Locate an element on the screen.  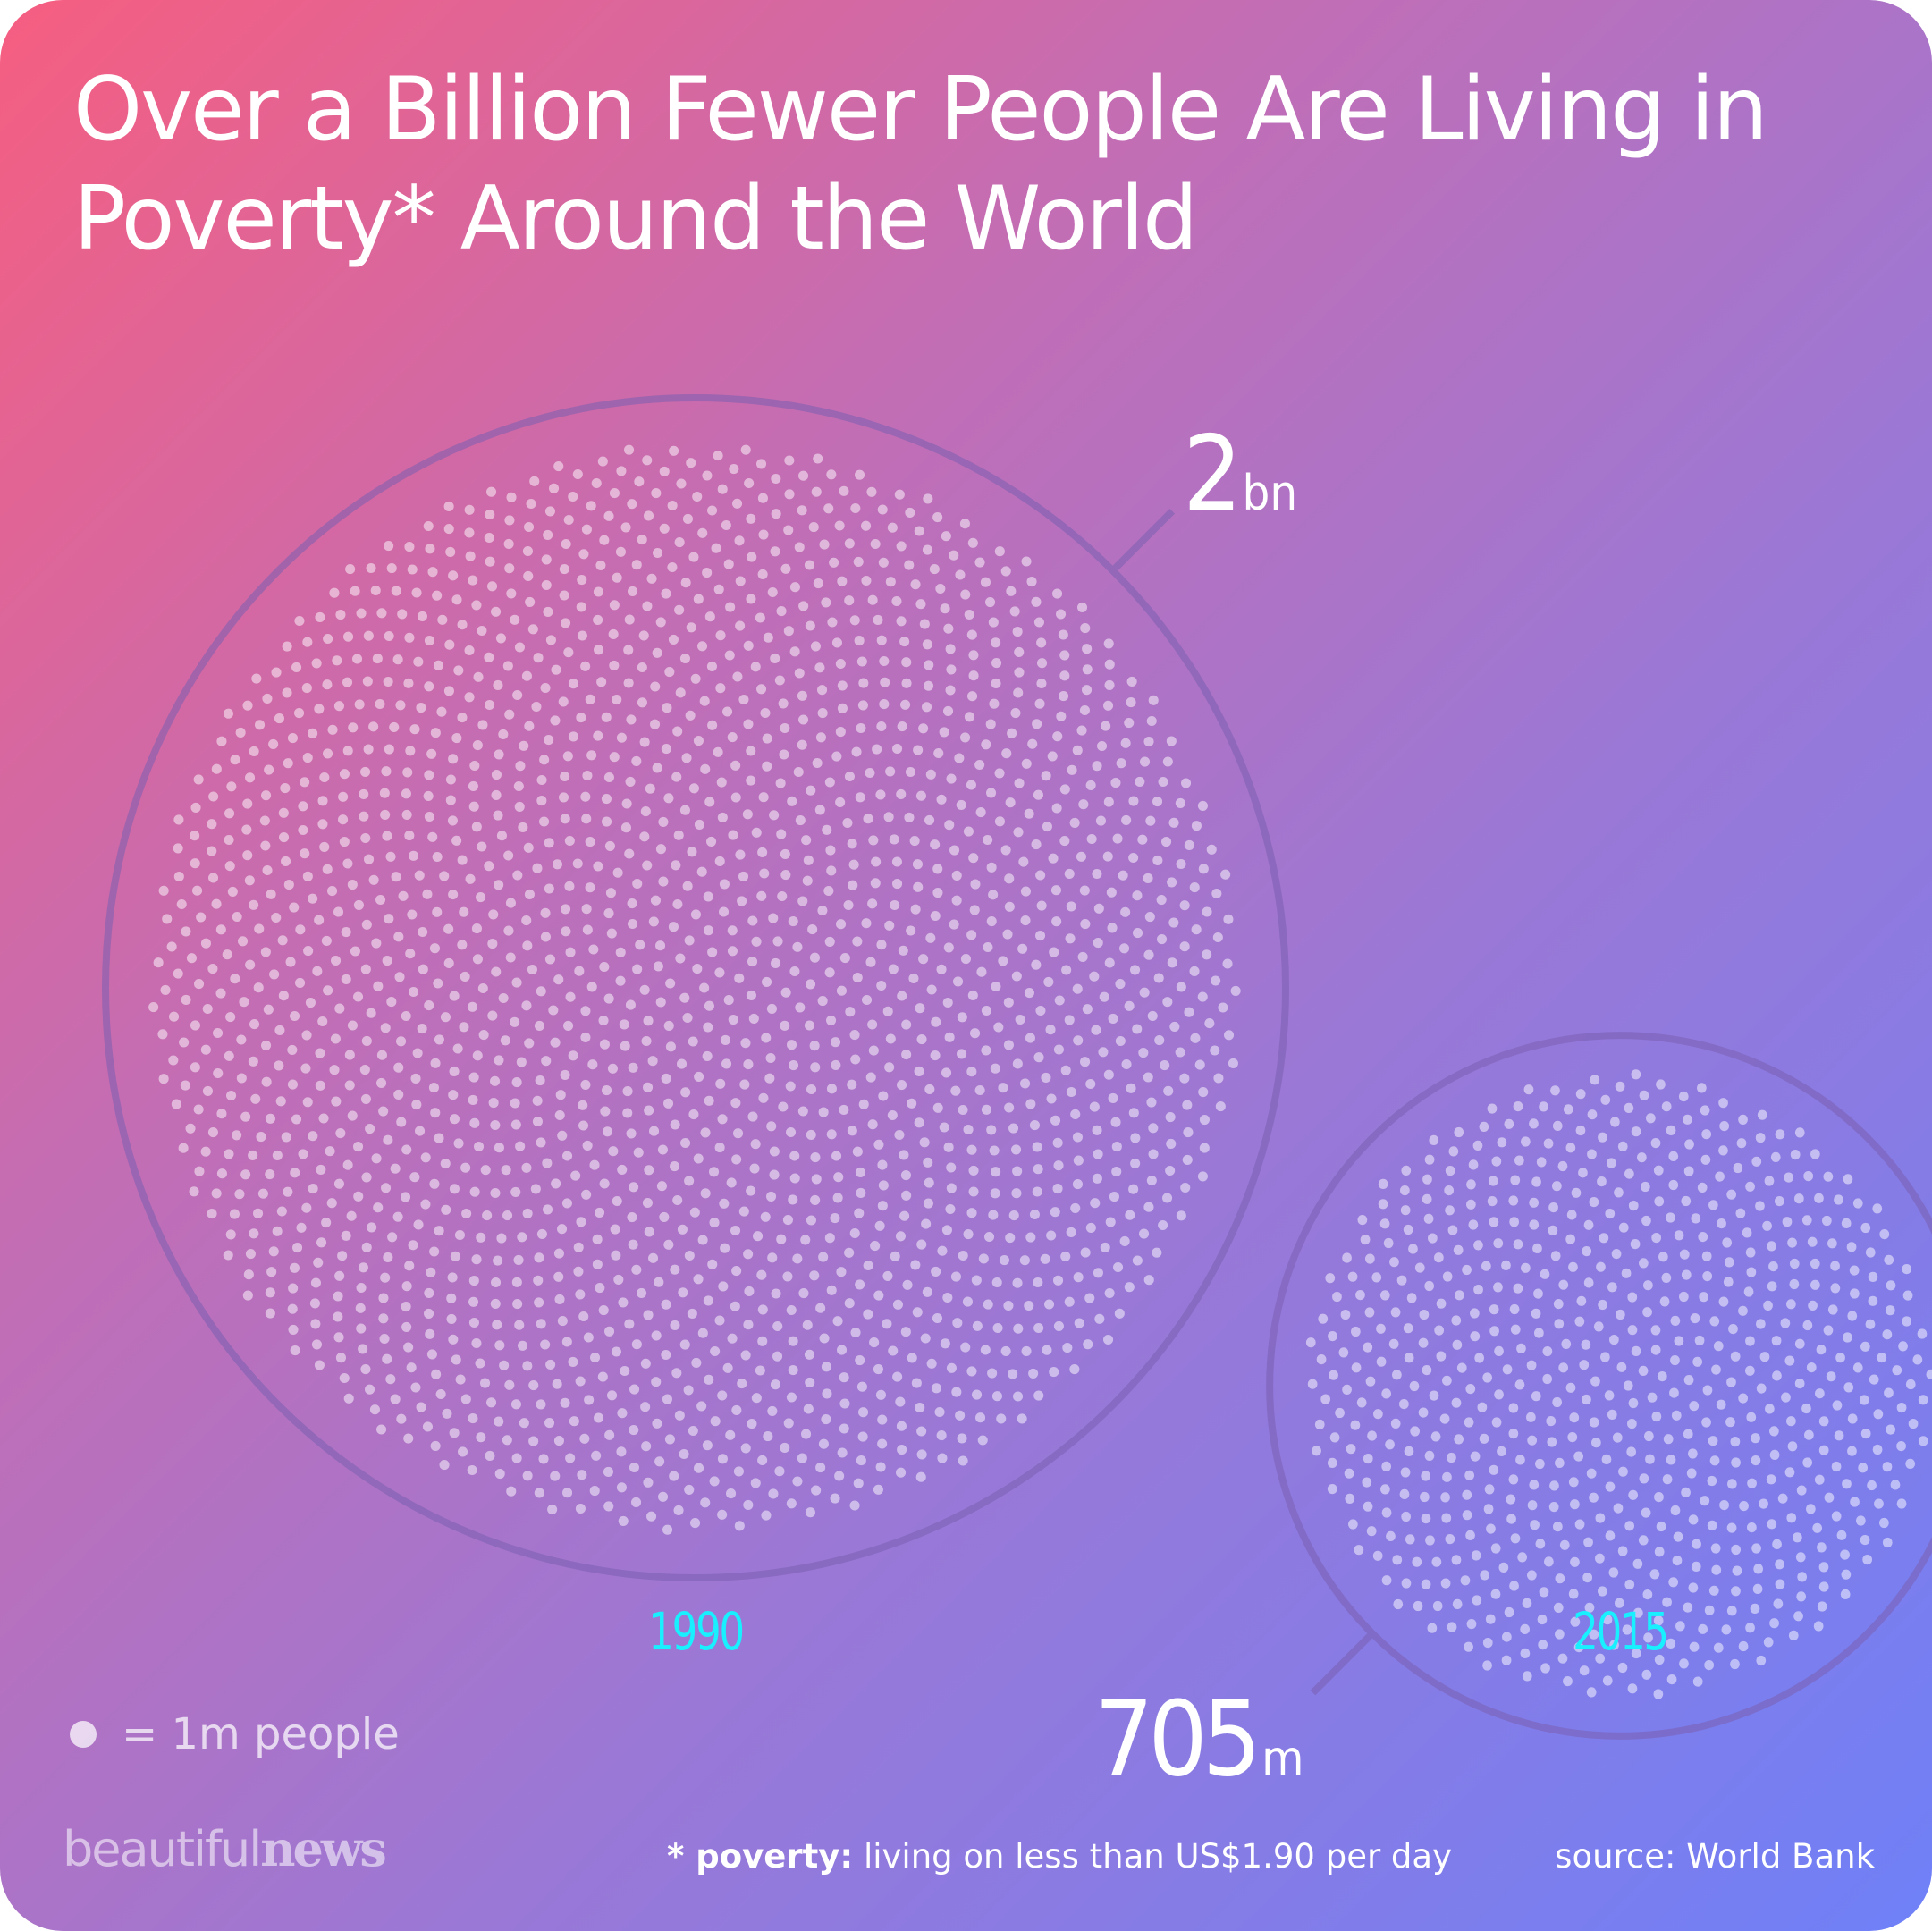
footnote-definition: living on less than US$1.90 per day is located at coordinates (1157, 1856).